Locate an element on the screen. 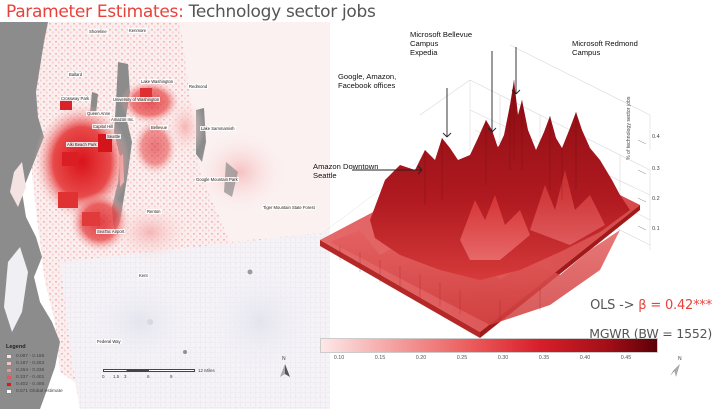 Image resolution: width=720 pixels, height=409 pixels. colorbar-tick: 0.20 is located at coordinates (421, 358).